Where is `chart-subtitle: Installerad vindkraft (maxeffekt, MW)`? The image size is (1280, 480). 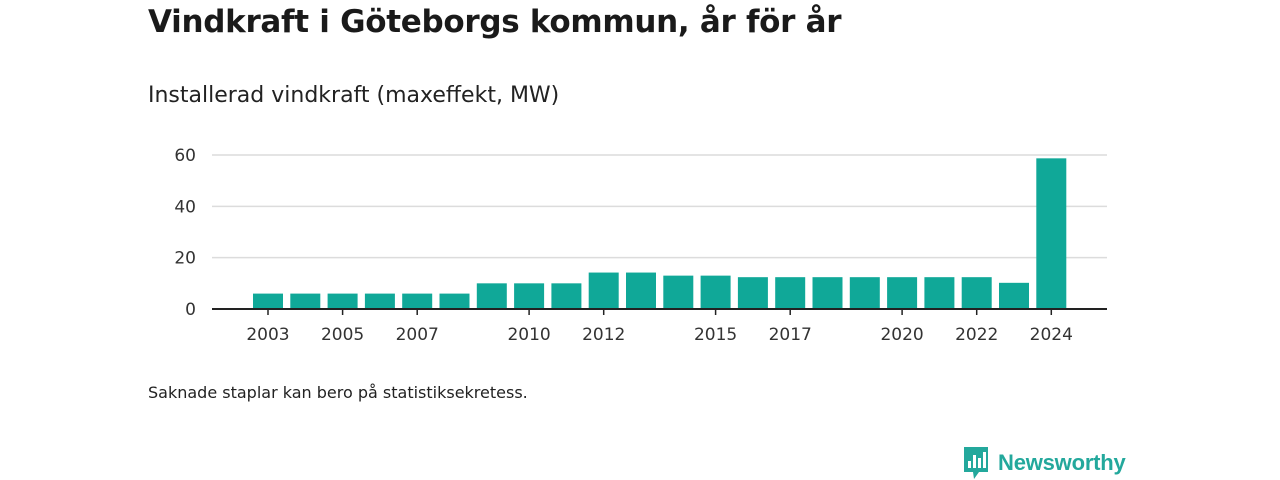 chart-subtitle: Installerad vindkraft (maxeffekt, MW) is located at coordinates (354, 95).